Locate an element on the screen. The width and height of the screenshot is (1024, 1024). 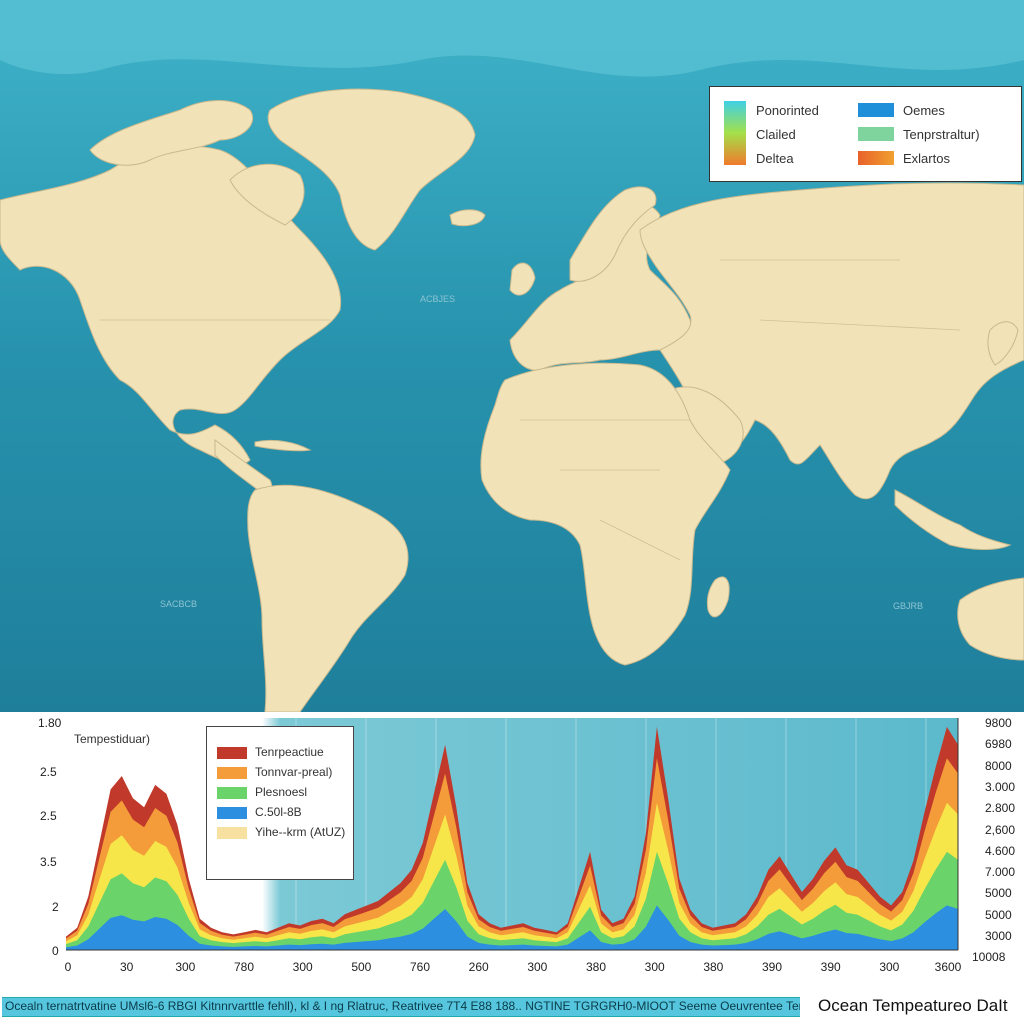
chart-caption-title: Ocean Tempeatureo DaIt is located at coordinates (913, 1005).